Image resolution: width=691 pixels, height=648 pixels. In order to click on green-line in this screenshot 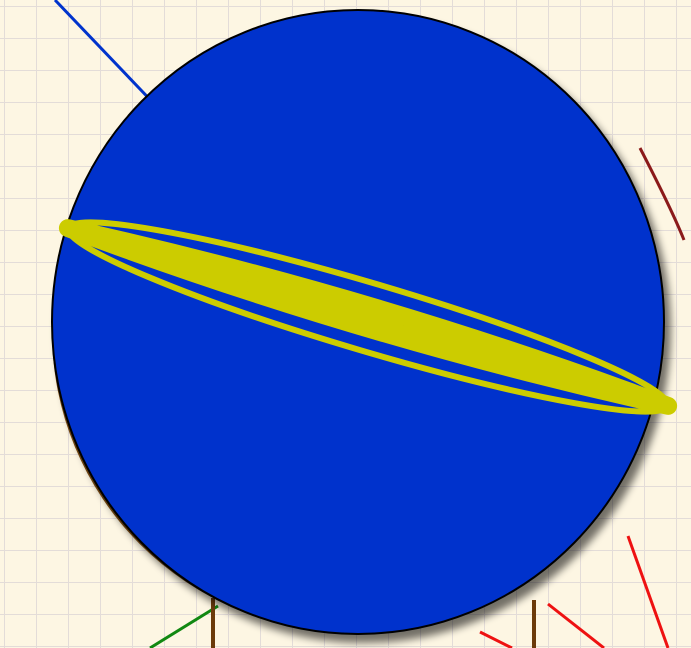, I will do `click(184, 626)`.